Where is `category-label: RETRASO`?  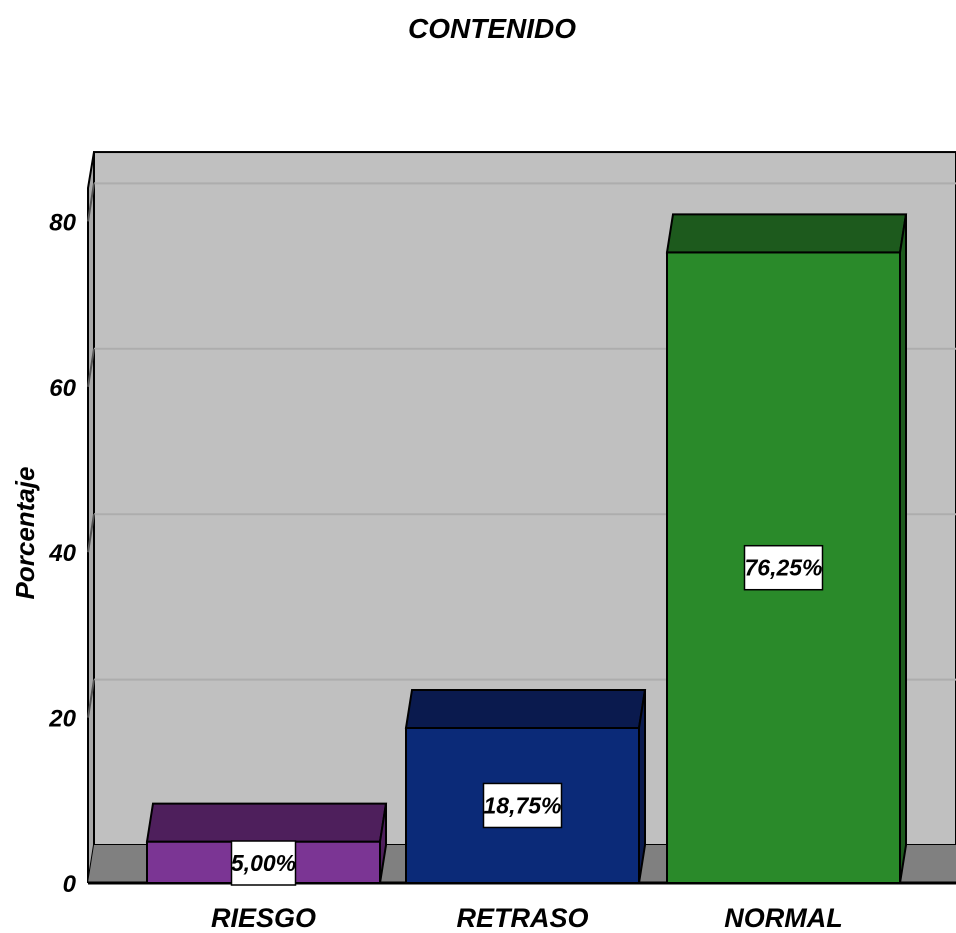
category-label: RETRASO is located at coordinates (522, 918).